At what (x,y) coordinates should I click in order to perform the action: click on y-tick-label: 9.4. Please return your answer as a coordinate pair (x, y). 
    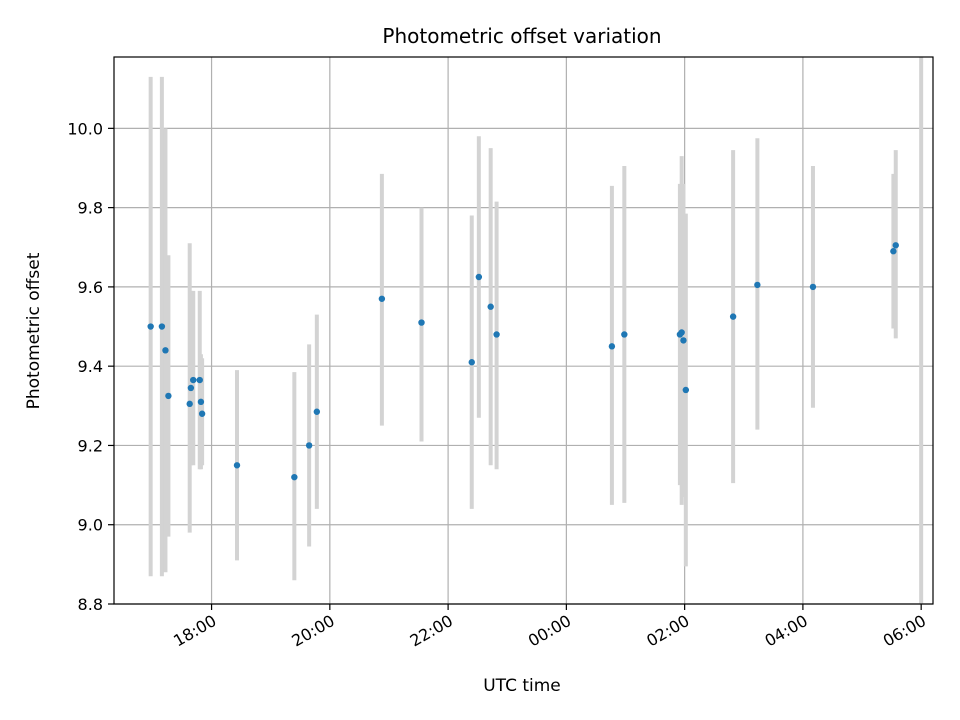
    Looking at the image, I should click on (90, 366).